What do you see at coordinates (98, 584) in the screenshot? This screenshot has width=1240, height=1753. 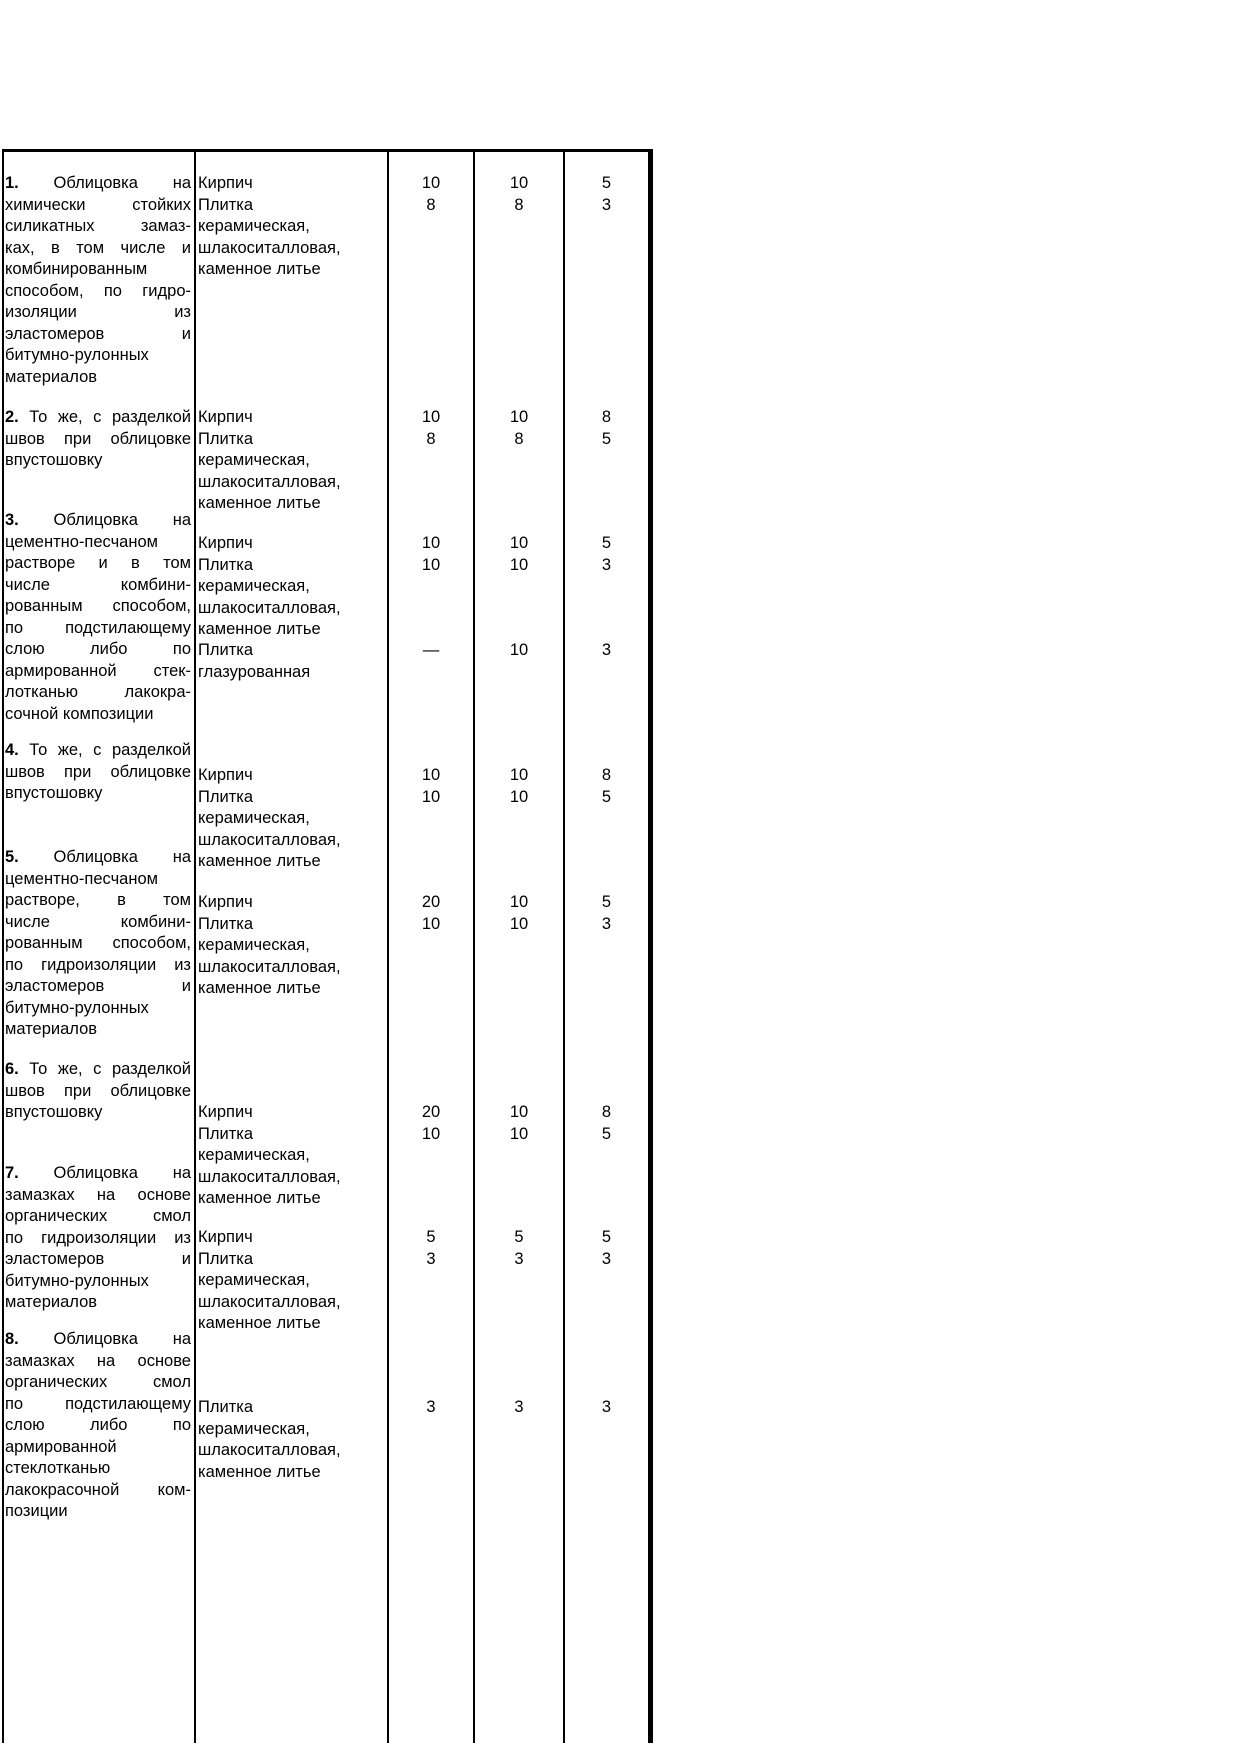 I see `text-line: числе комбини-` at bounding box center [98, 584].